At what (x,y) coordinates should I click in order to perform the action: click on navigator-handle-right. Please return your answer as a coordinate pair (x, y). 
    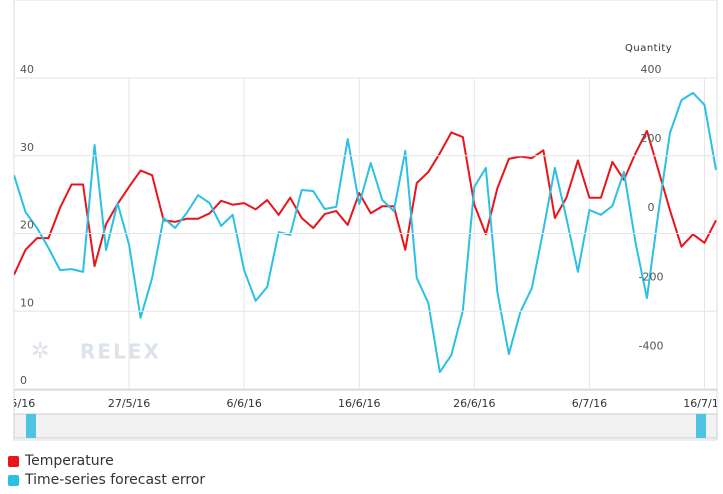
    Looking at the image, I should click on (701, 426).